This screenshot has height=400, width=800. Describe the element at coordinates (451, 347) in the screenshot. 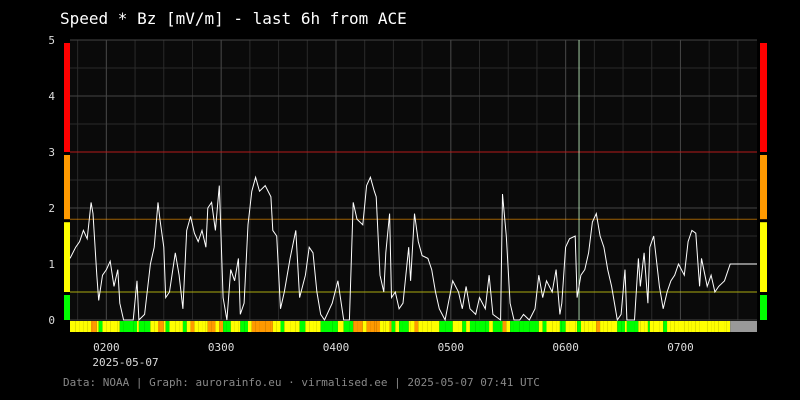

I see `x-tick-label: 0500` at that location.